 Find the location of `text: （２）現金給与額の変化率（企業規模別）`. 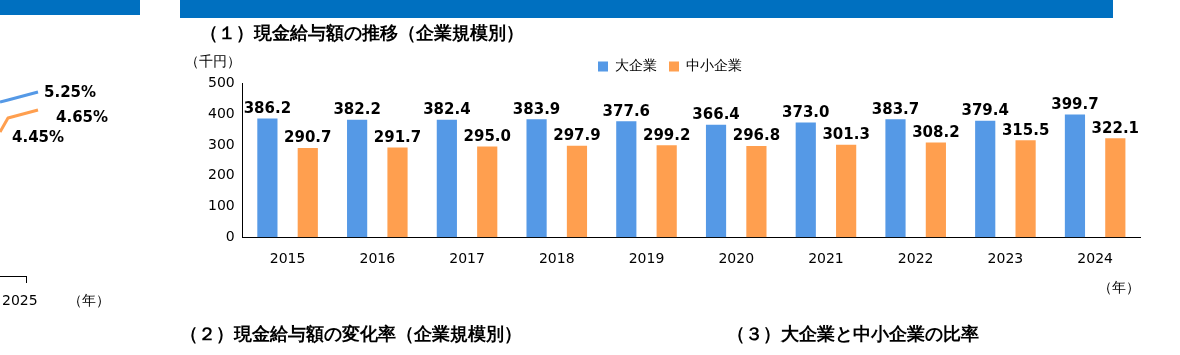

text: （２）現金給与額の変化率（企業規模別） is located at coordinates (351, 334).